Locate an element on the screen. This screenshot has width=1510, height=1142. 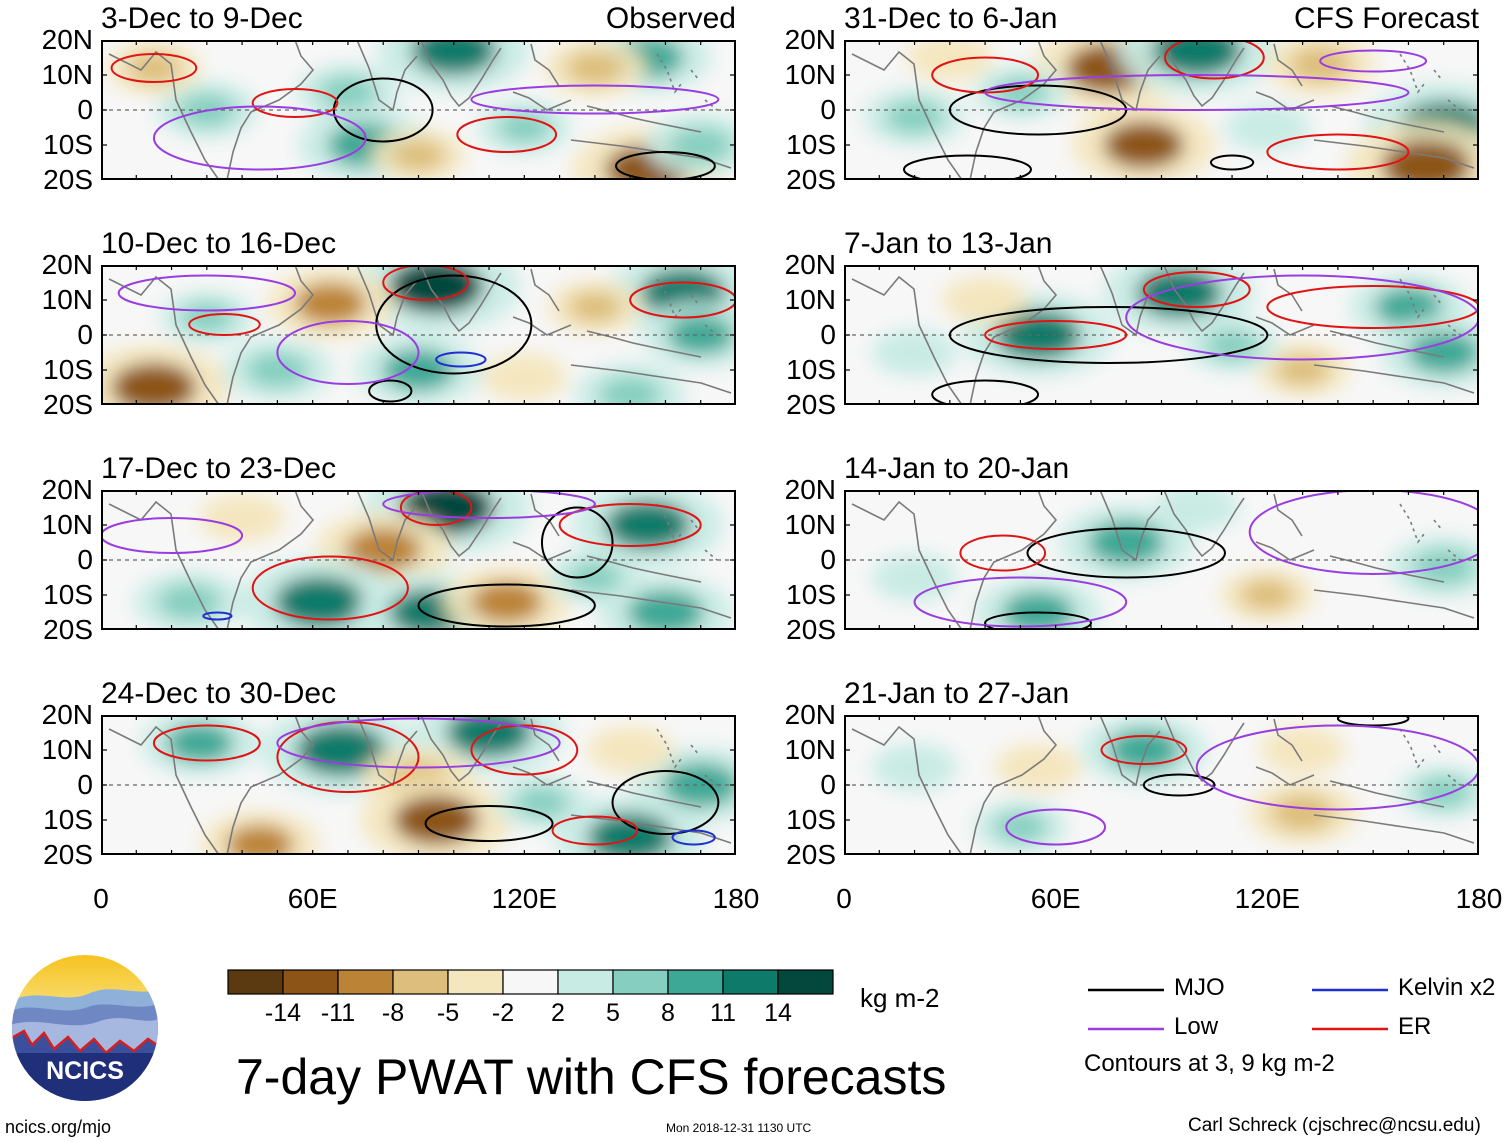
footer-timestamp: Mon 2018-12-31 1130 UTC is located at coordinates (739, 1128).